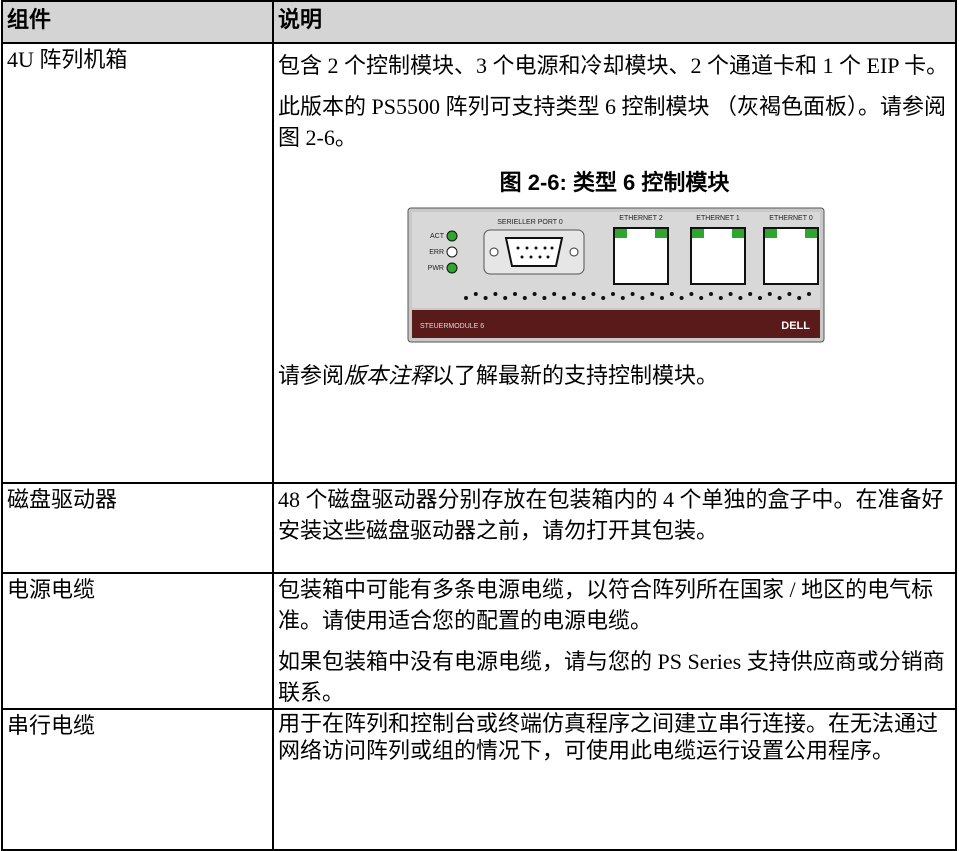 The height and width of the screenshot is (851, 959). What do you see at coordinates (137, 779) in the screenshot?
I see `component-cell: 串行电缆` at bounding box center [137, 779].